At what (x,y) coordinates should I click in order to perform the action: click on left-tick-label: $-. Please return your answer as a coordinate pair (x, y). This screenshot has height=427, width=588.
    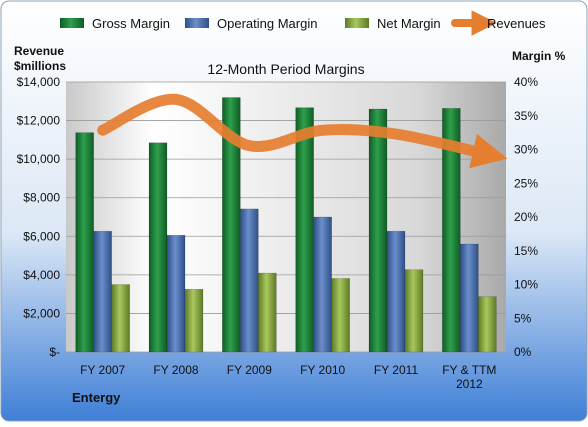
    Looking at the image, I should click on (54, 352).